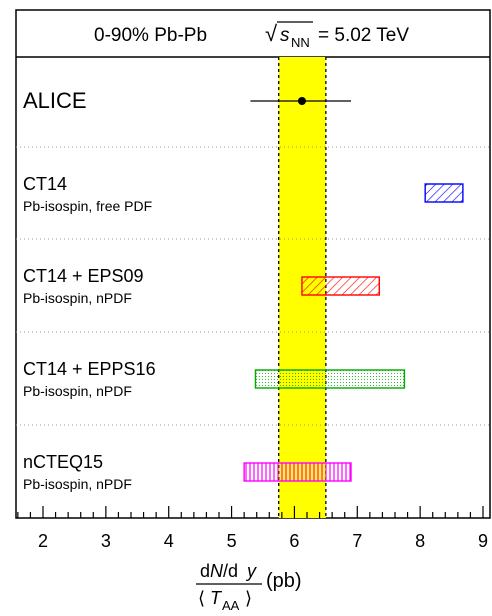 The image size is (492, 616). Describe the element at coordinates (251, 35) in the screenshot. I see `chart-title: 0-90% Pb-Pb √ s NN = 5.02 TeV` at that location.